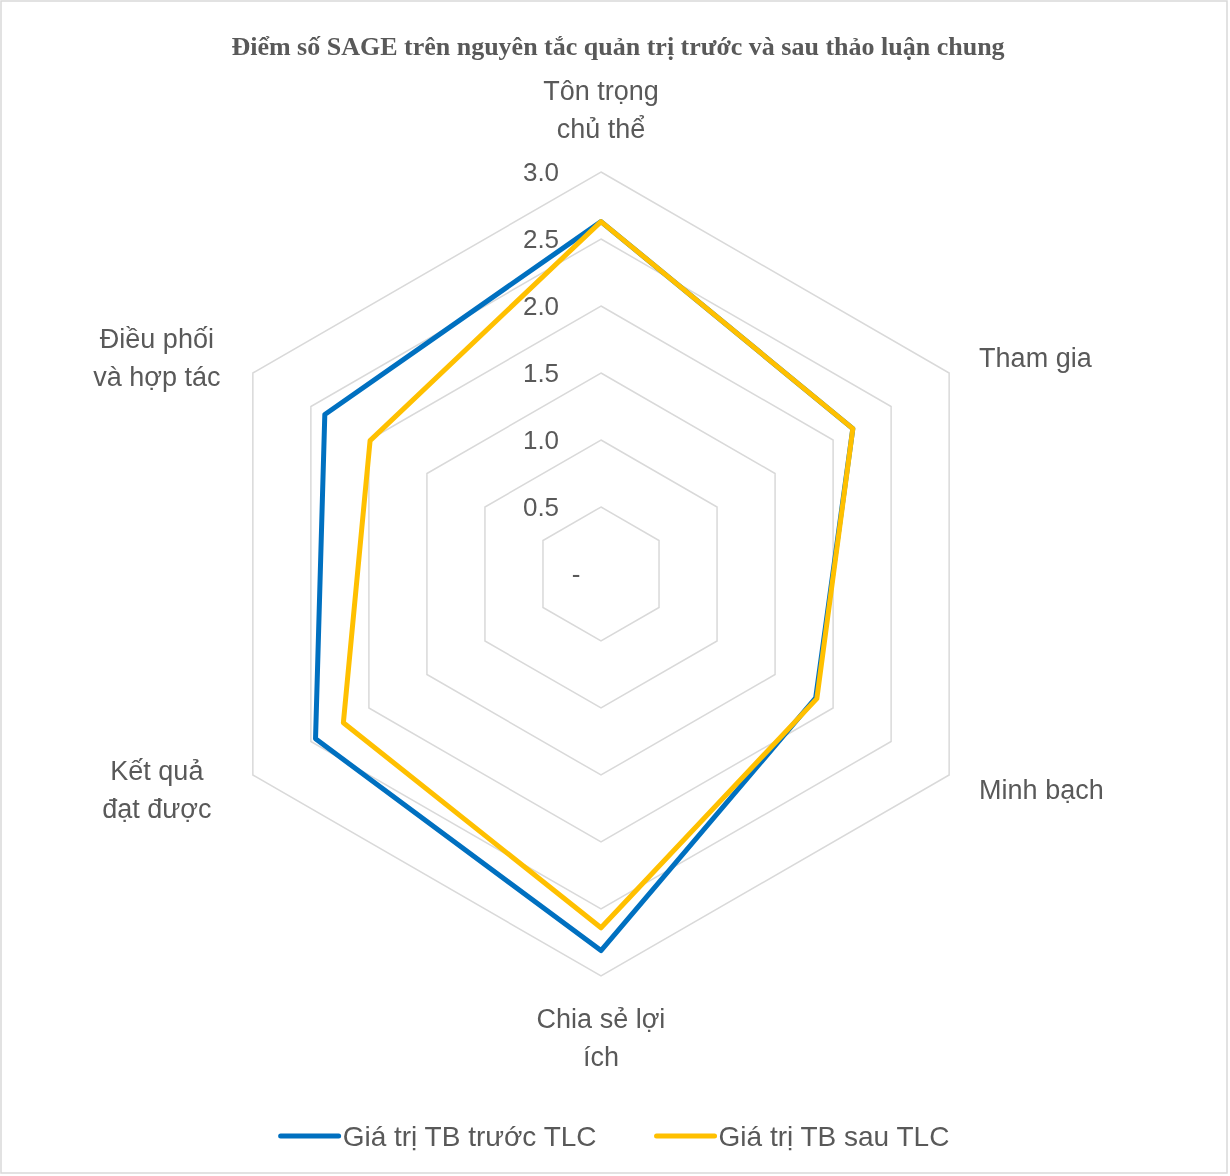 This screenshot has height=1176, width=1230. I want to click on y-tick-label: 1.5, so click(541, 373).